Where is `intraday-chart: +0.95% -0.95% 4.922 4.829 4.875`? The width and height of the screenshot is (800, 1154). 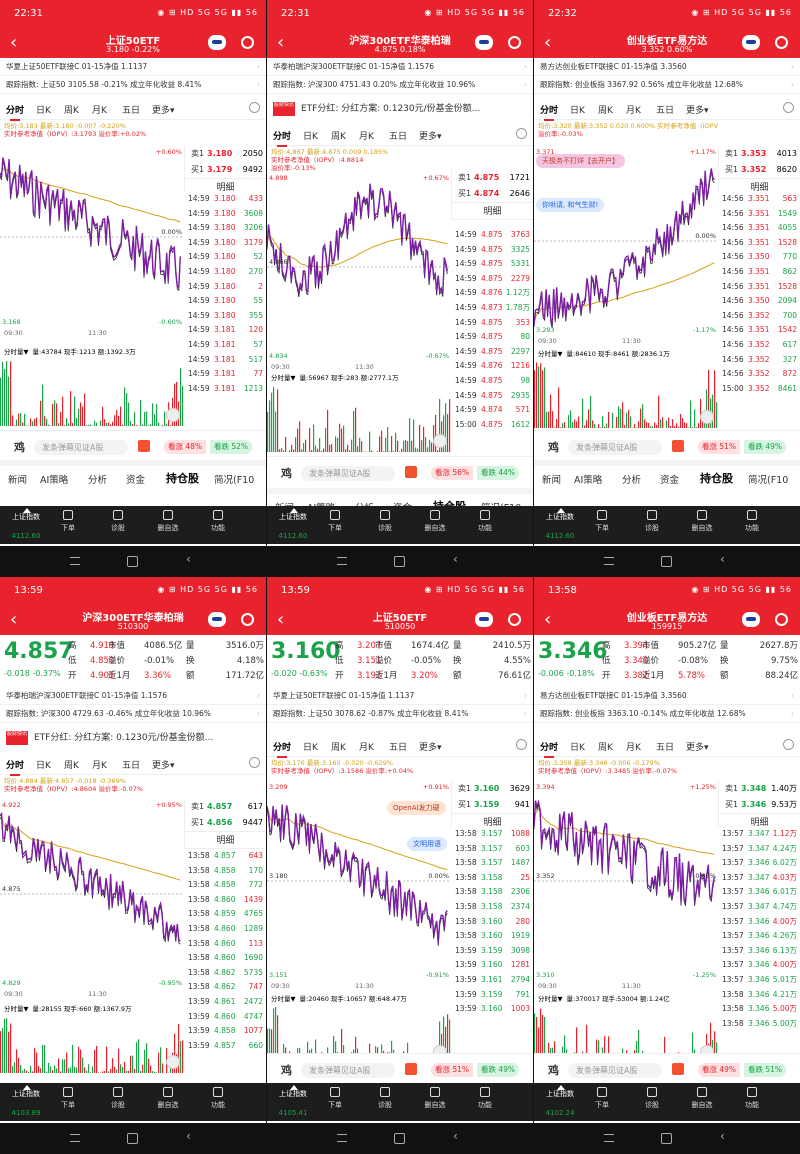
intraday-chart: +0.95% -0.95% 4.922 4.829 4.875 is located at coordinates (92, 894).